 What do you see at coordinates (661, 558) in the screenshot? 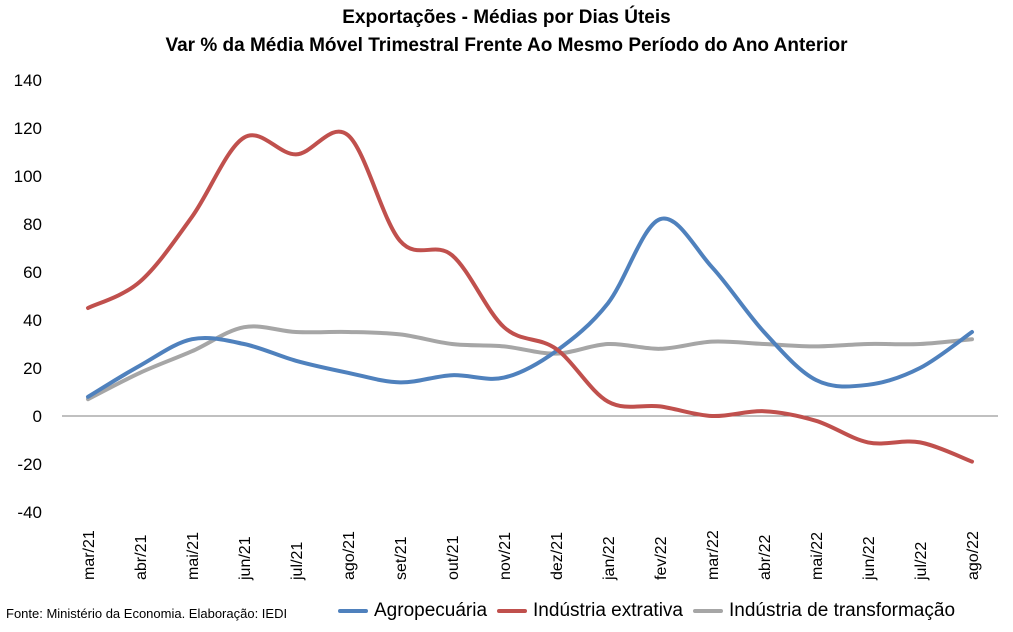
I see `x-tick-label: fev/22` at bounding box center [661, 558].